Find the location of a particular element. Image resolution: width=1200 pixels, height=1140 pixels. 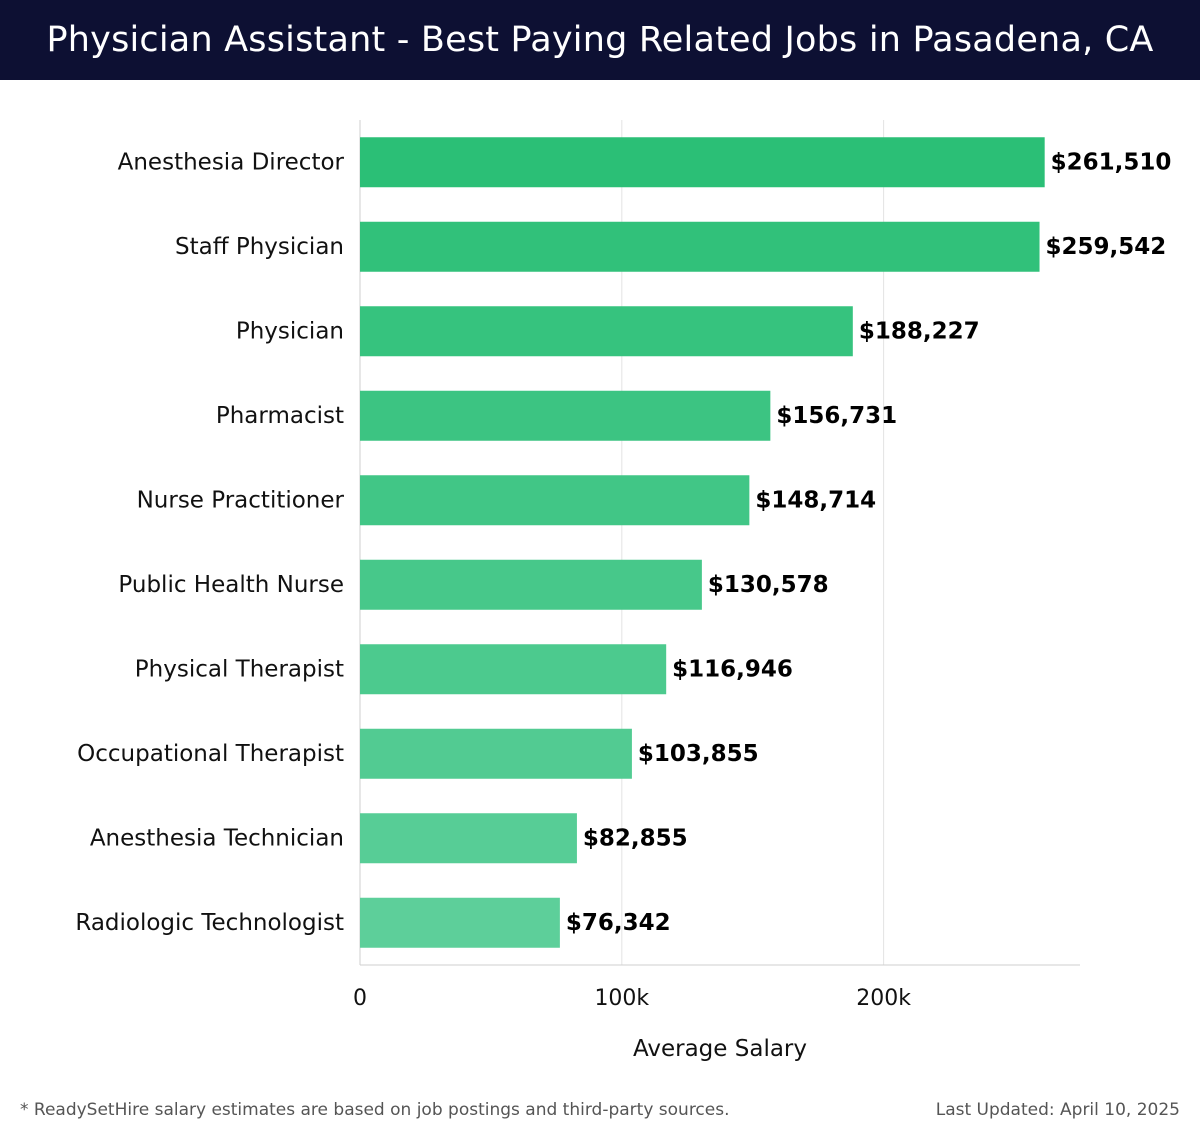

x-tick-label: 200k is located at coordinates (883, 998).